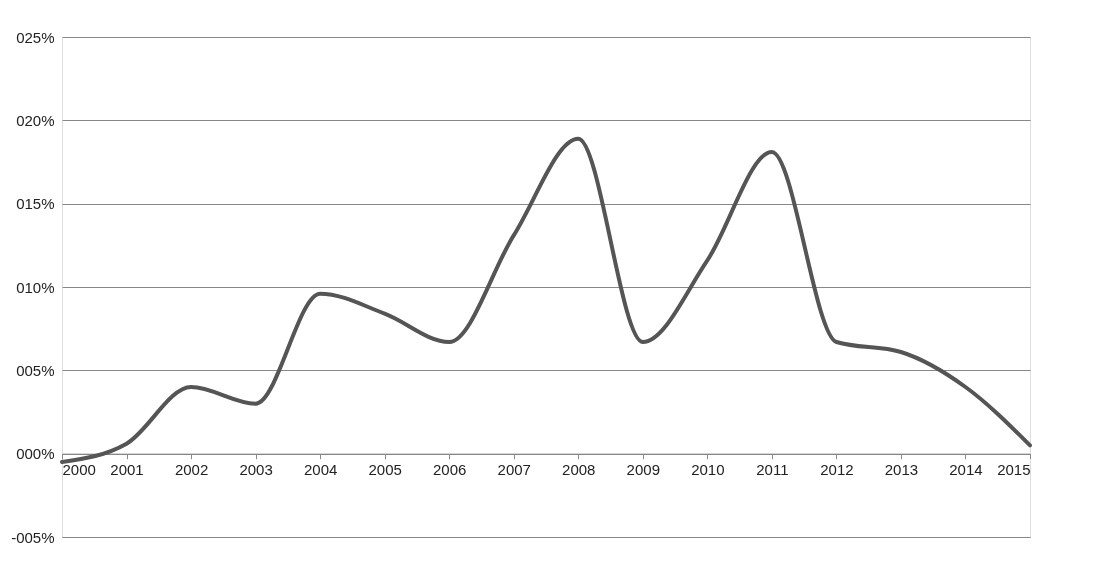 This screenshot has width=1102, height=569. What do you see at coordinates (708, 470) in the screenshot?
I see `x-tick-label: 2010` at bounding box center [708, 470].